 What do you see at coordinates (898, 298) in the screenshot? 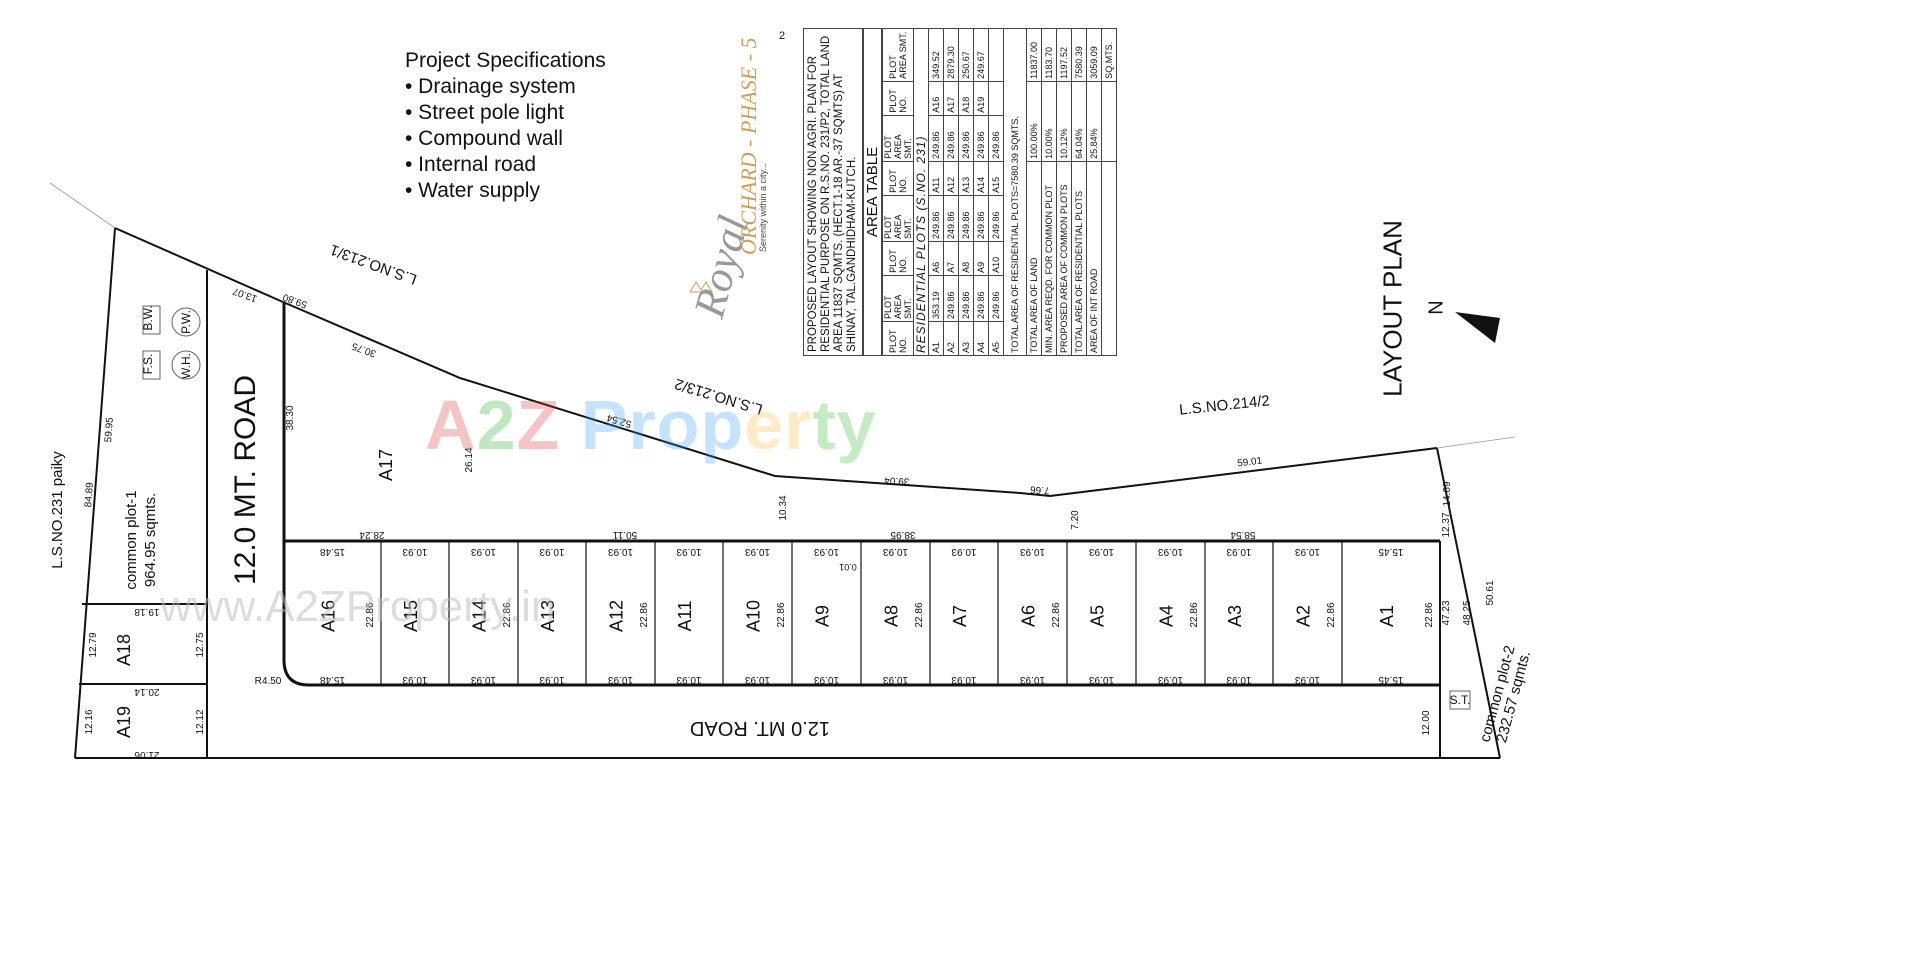
I see `col-plot-area: PLOT AREA SMT.` at bounding box center [898, 298].